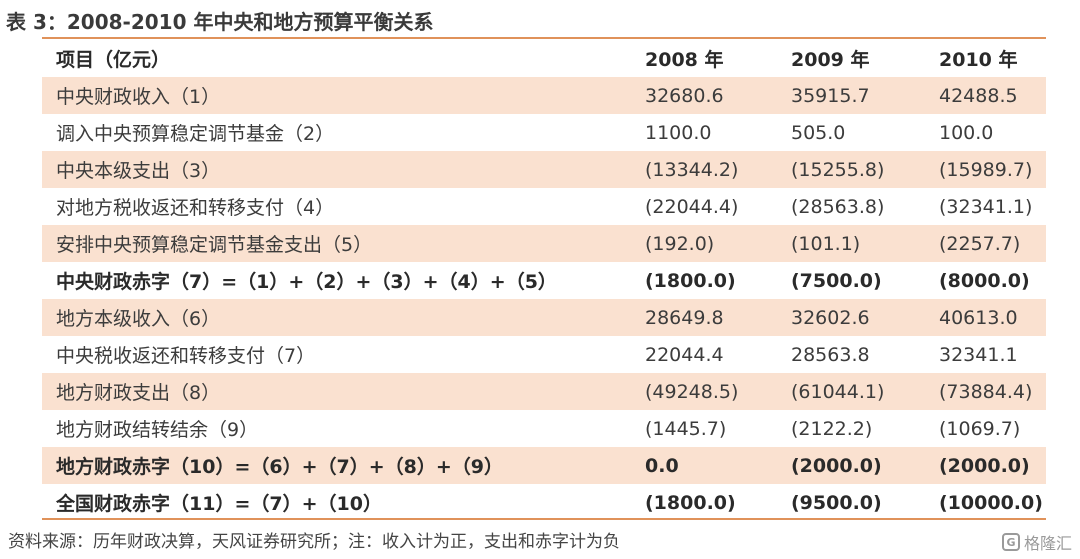 This screenshot has width=1080, height=559. I want to click on row-2008: 28649.8, so click(684, 317).